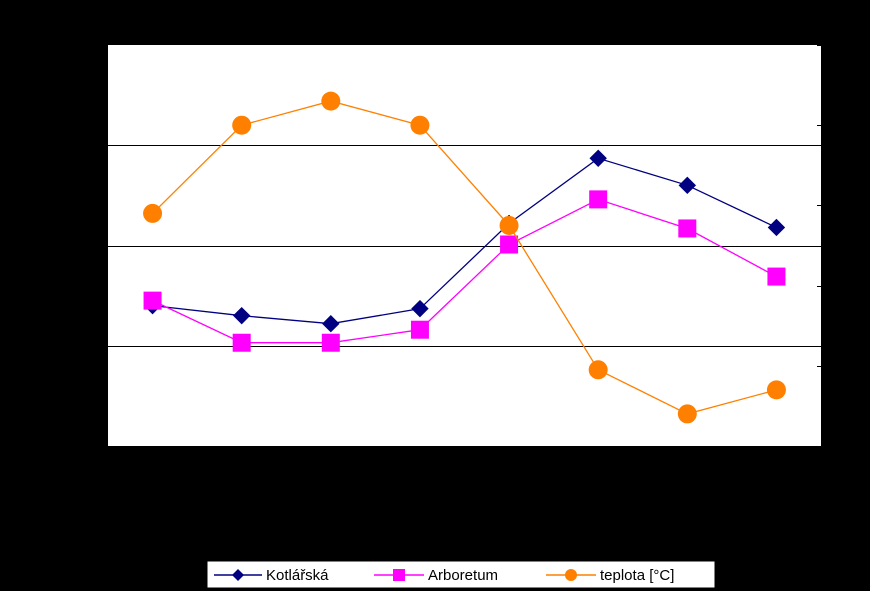  Describe the element at coordinates (238, 575) in the screenshot. I see `legend-marker-diamond` at that location.